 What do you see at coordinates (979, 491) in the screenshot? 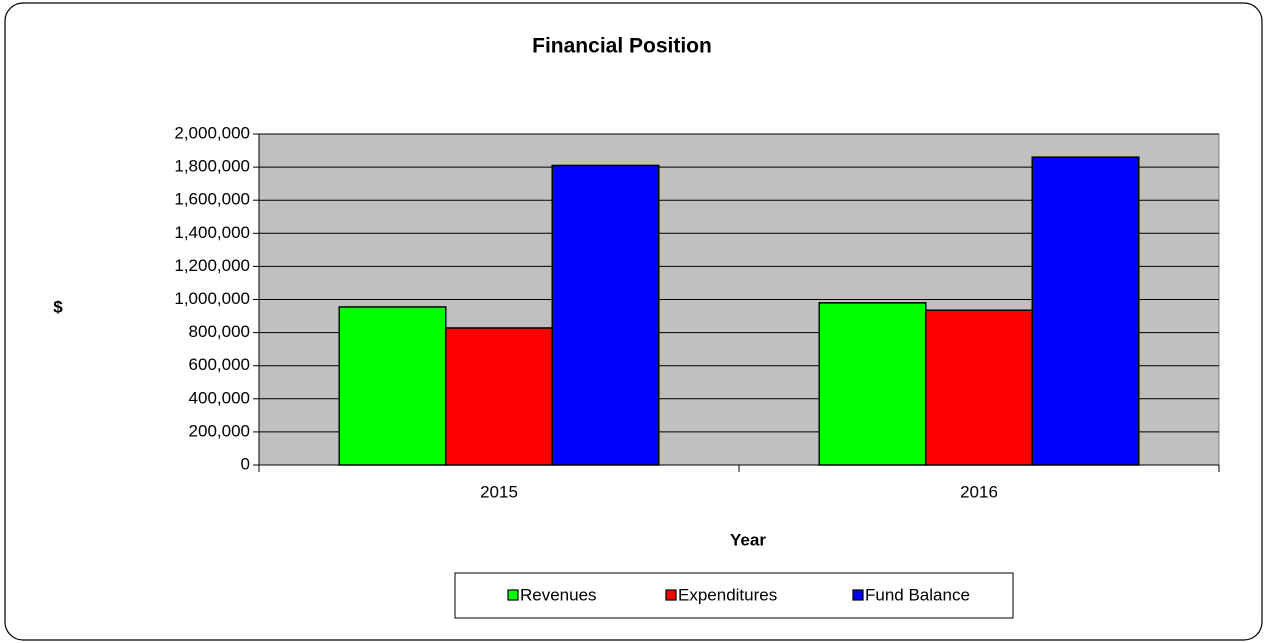
I see `x-tick-label: 2016` at bounding box center [979, 491].